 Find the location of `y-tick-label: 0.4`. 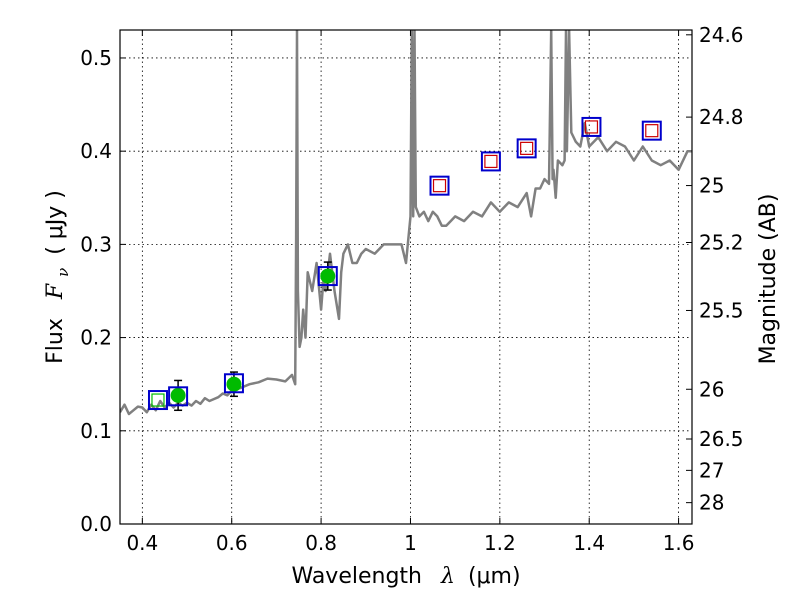

y-tick-label: 0.4 is located at coordinates (96, 151).